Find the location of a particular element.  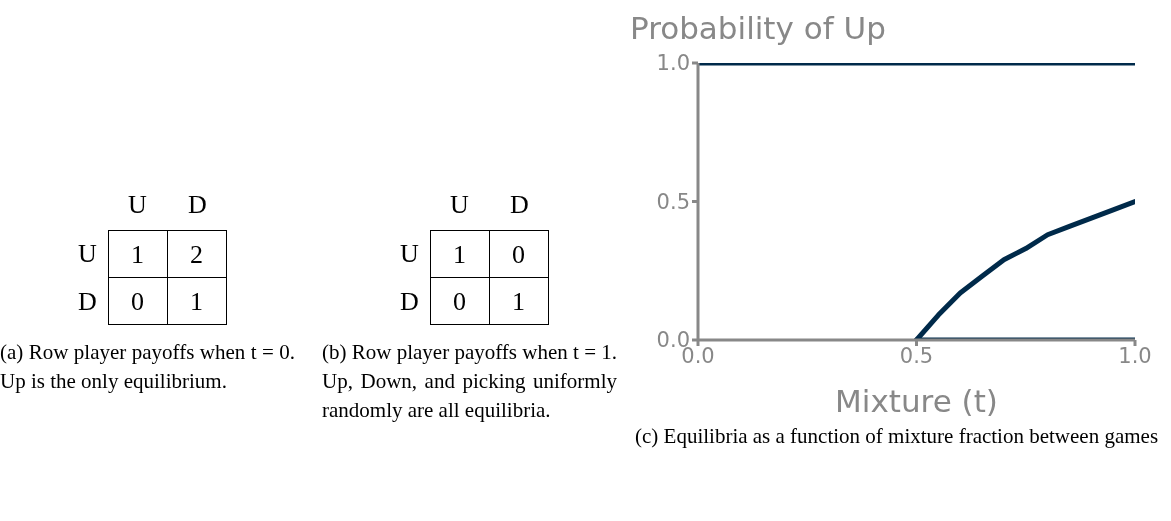

x-tick-label: 0.5 is located at coordinates (916, 355).